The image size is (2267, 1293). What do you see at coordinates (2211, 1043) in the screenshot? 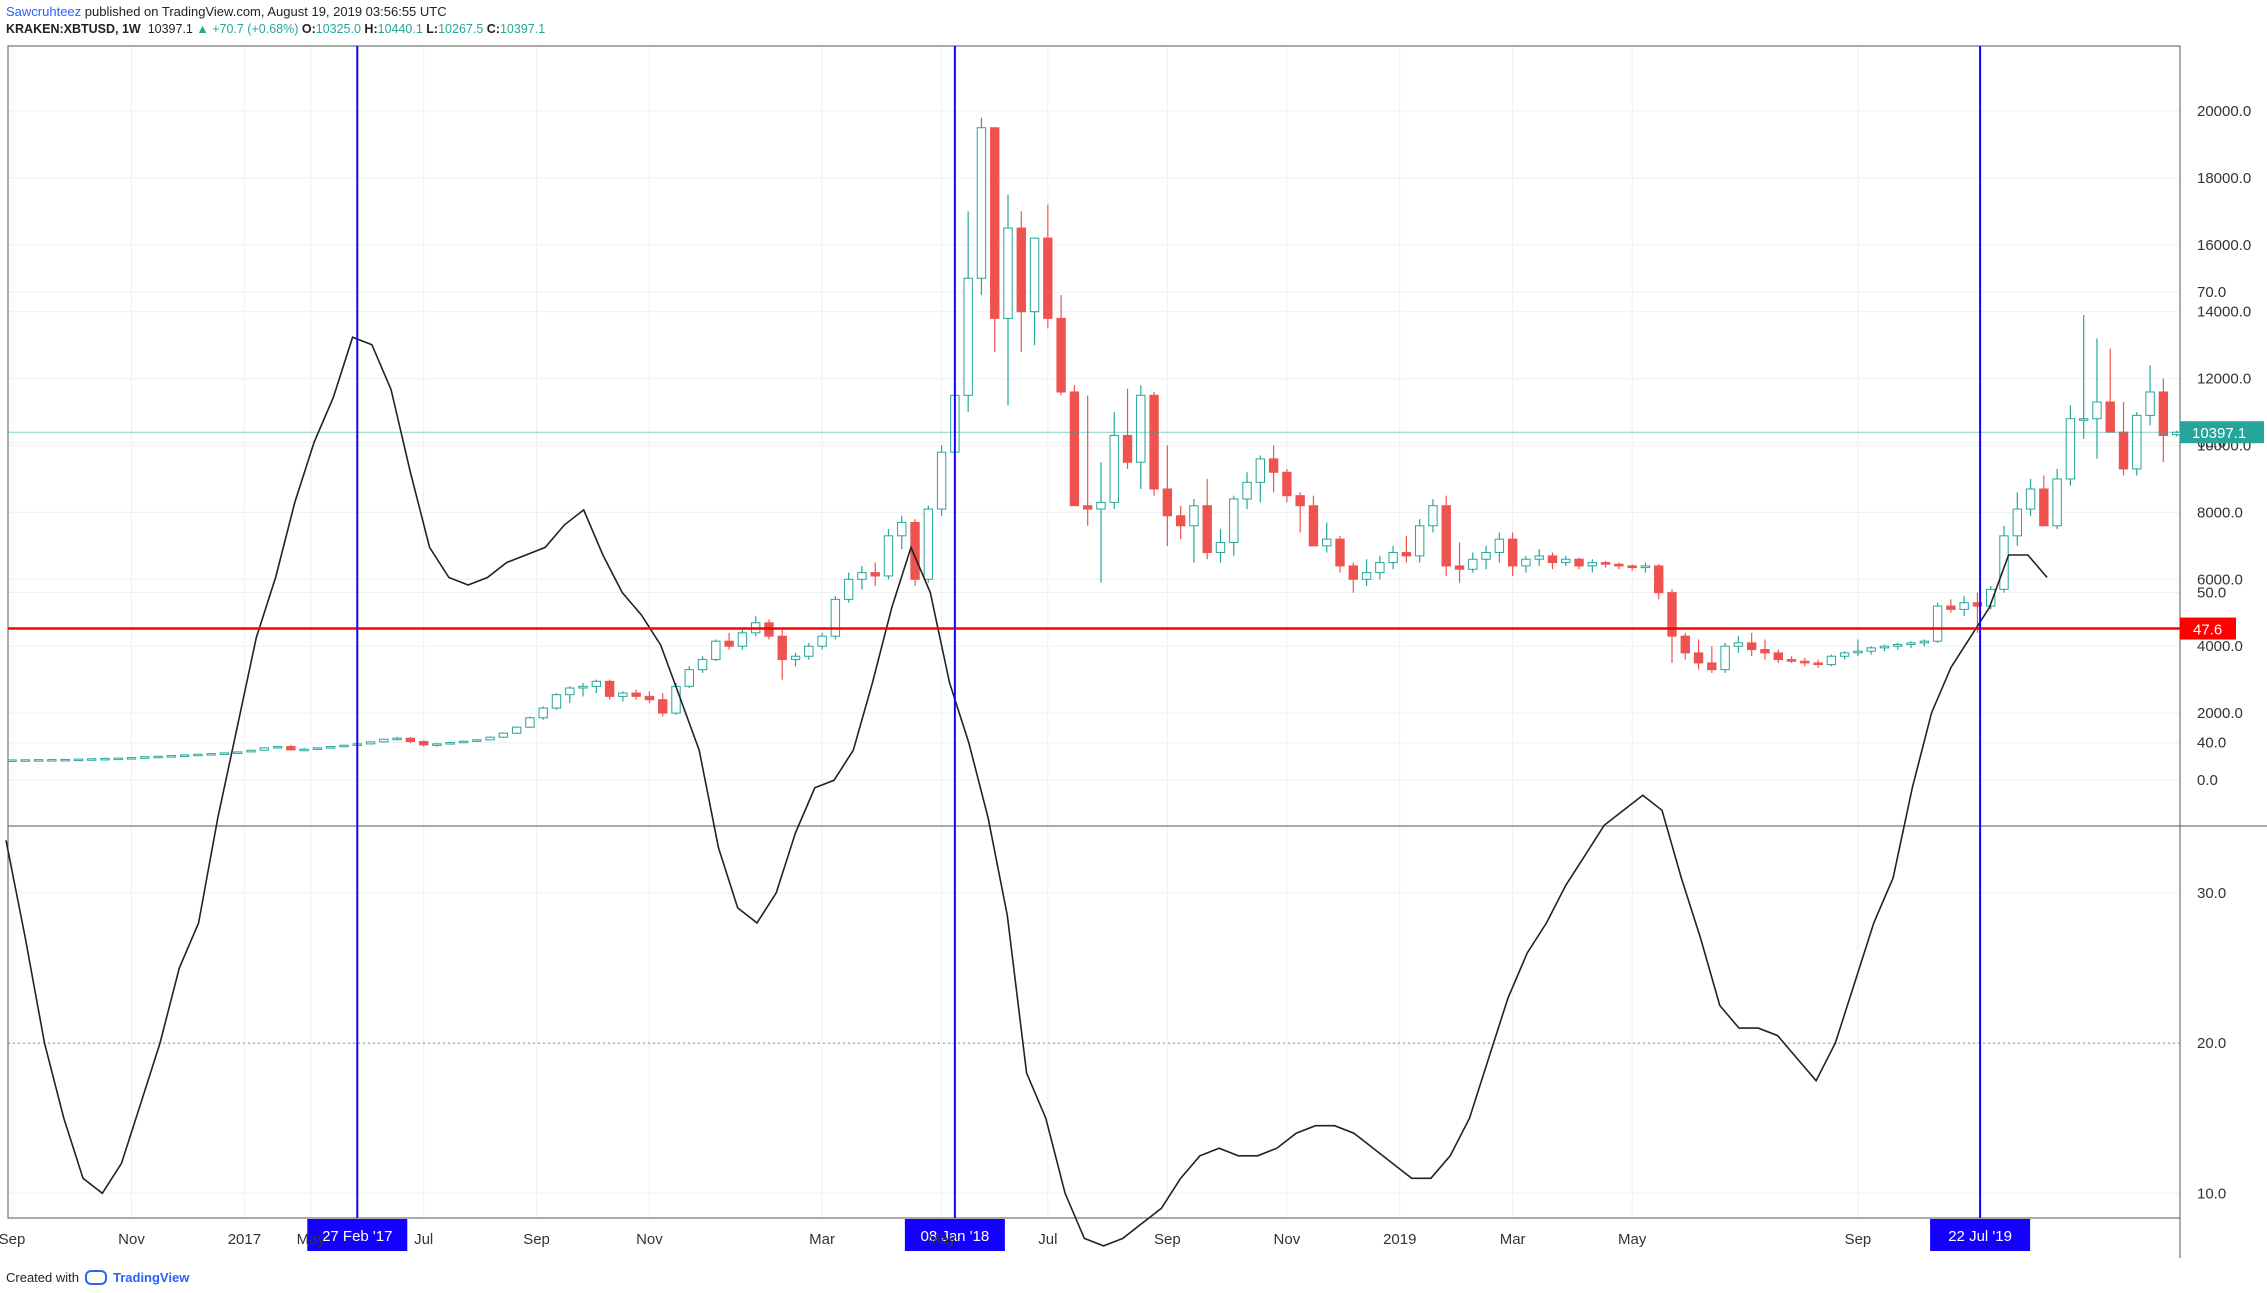
I see `osc-tick-label: 20.0` at bounding box center [2211, 1043].